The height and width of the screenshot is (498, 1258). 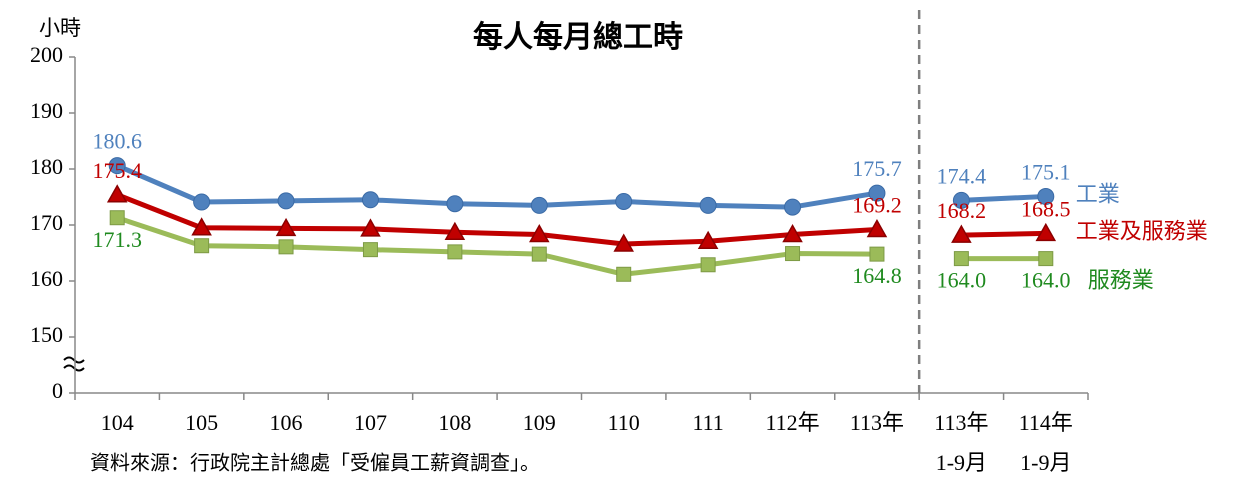 What do you see at coordinates (962, 210) in the screenshot?
I see `data-label: 168.2` at bounding box center [962, 210].